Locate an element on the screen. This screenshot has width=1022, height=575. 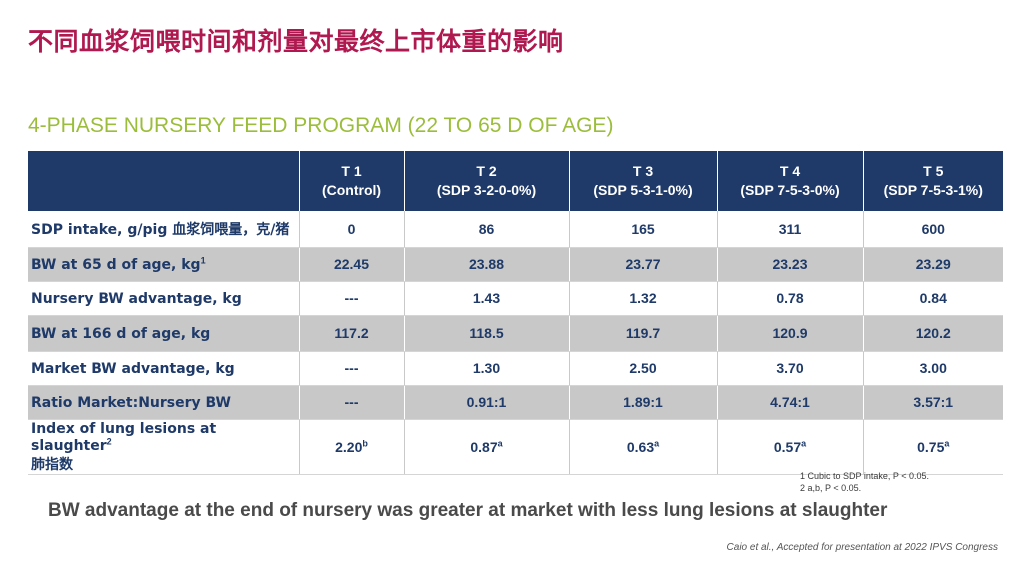
value-cell: 22.45 is located at coordinates (352, 264).